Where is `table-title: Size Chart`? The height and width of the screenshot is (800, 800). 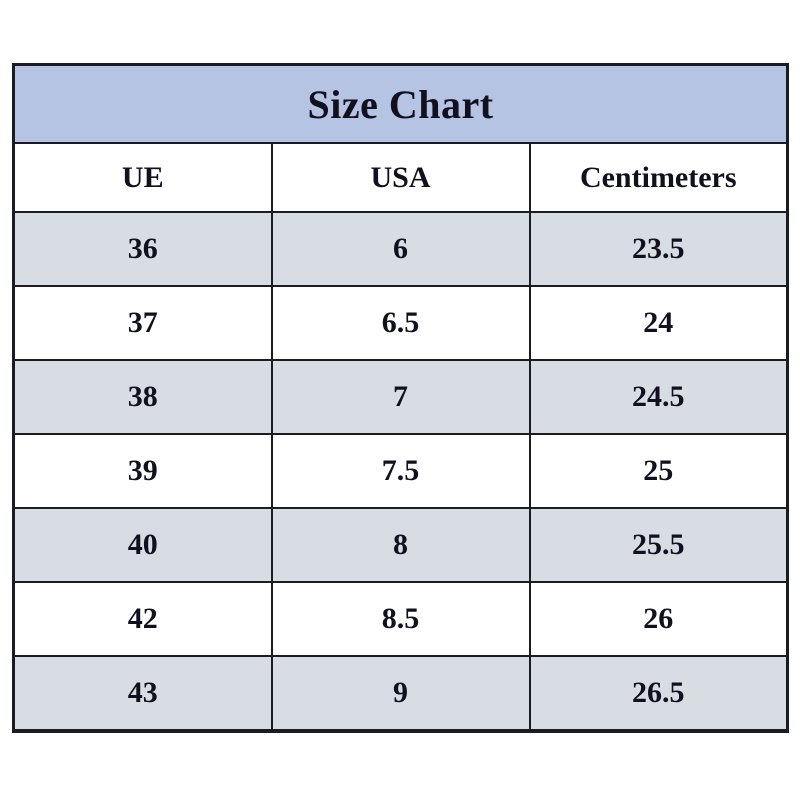 table-title: Size Chart is located at coordinates (400, 103).